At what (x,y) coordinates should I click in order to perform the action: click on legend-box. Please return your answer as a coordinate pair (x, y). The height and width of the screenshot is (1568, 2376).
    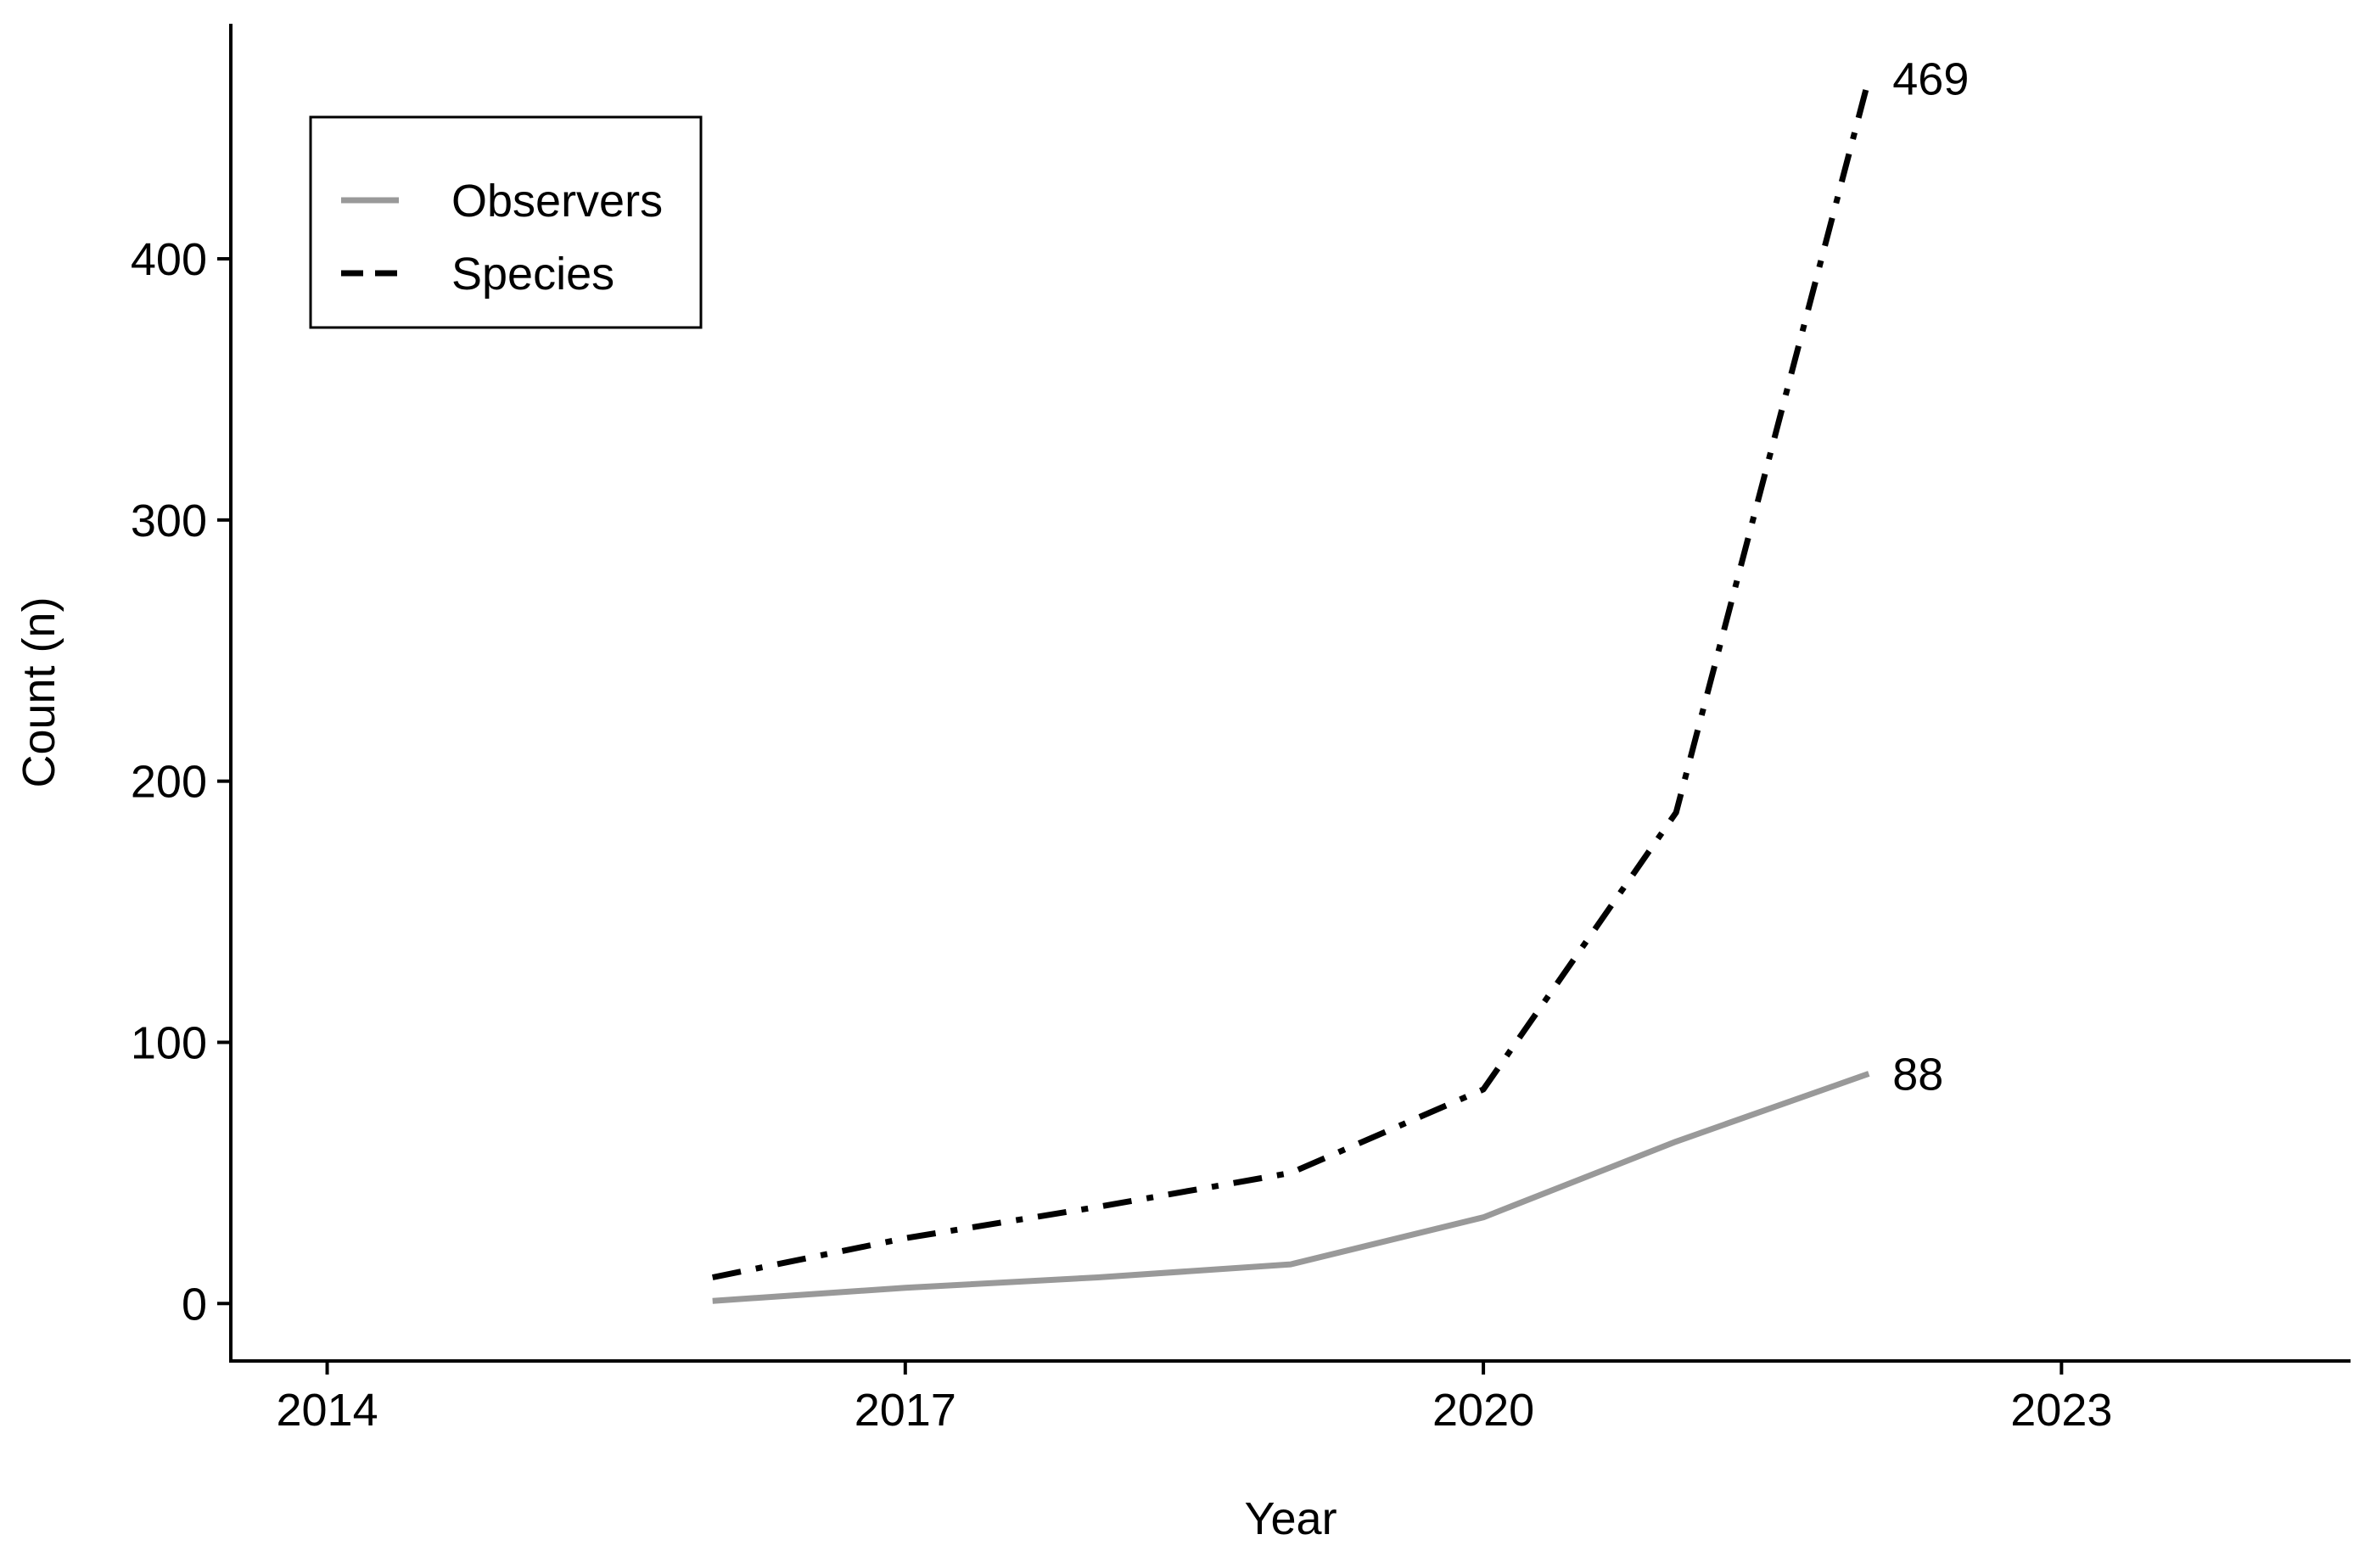
    Looking at the image, I should click on (506, 222).